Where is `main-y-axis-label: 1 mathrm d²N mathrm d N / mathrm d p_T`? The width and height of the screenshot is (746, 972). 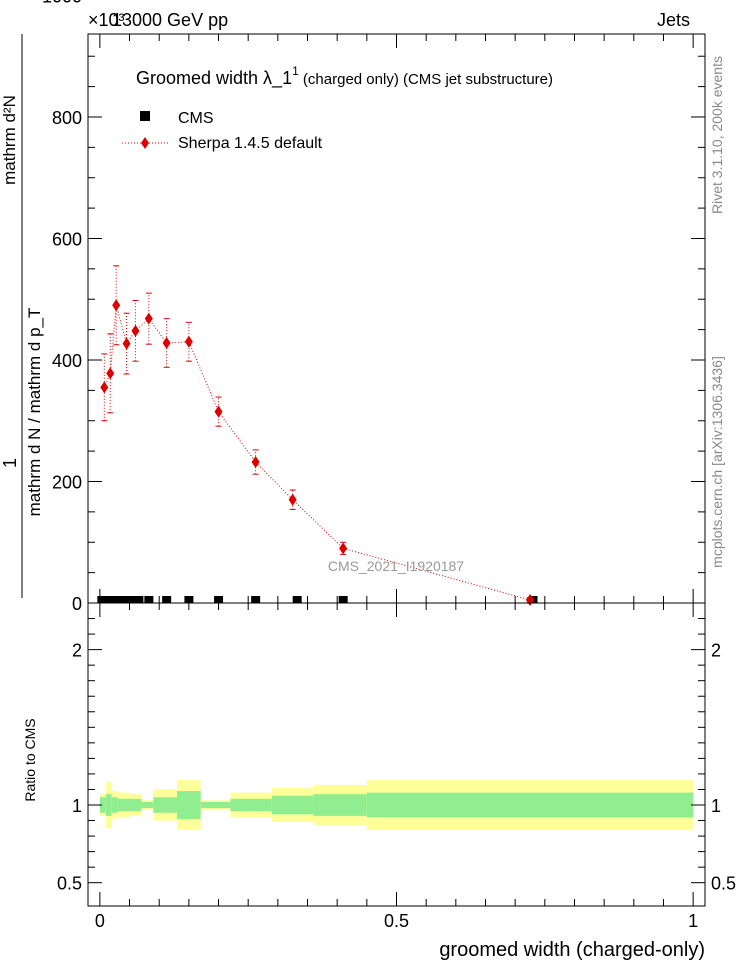 main-y-axis-label: 1 mathrm d²N mathrm d N / mathrm d p_T is located at coordinates (22, 316).